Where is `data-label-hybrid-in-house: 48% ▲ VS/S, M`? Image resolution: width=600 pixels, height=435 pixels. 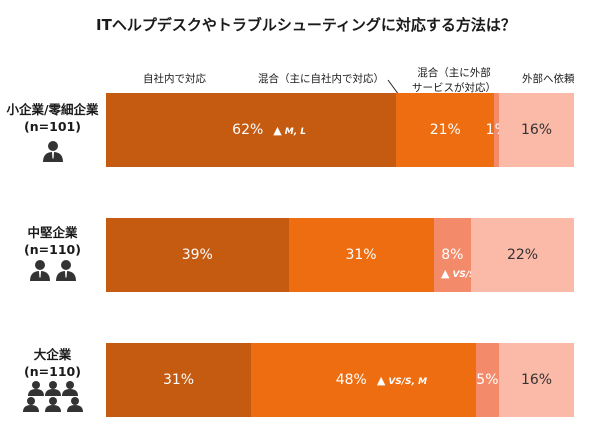
data-label-hybrid-in-house: 48% ▲ VS/S, M is located at coordinates (381, 380).